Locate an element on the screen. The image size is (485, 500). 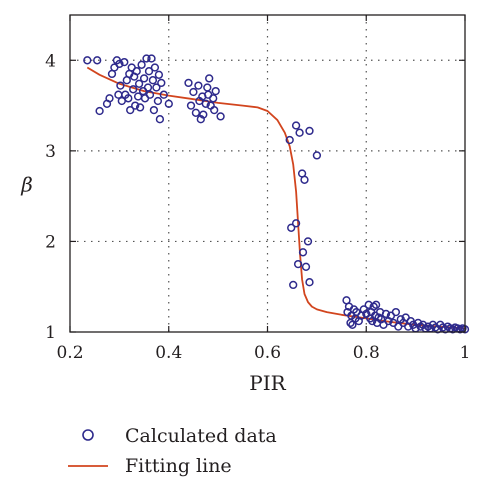
y-axis-label: β is located at coordinates (26, 185).